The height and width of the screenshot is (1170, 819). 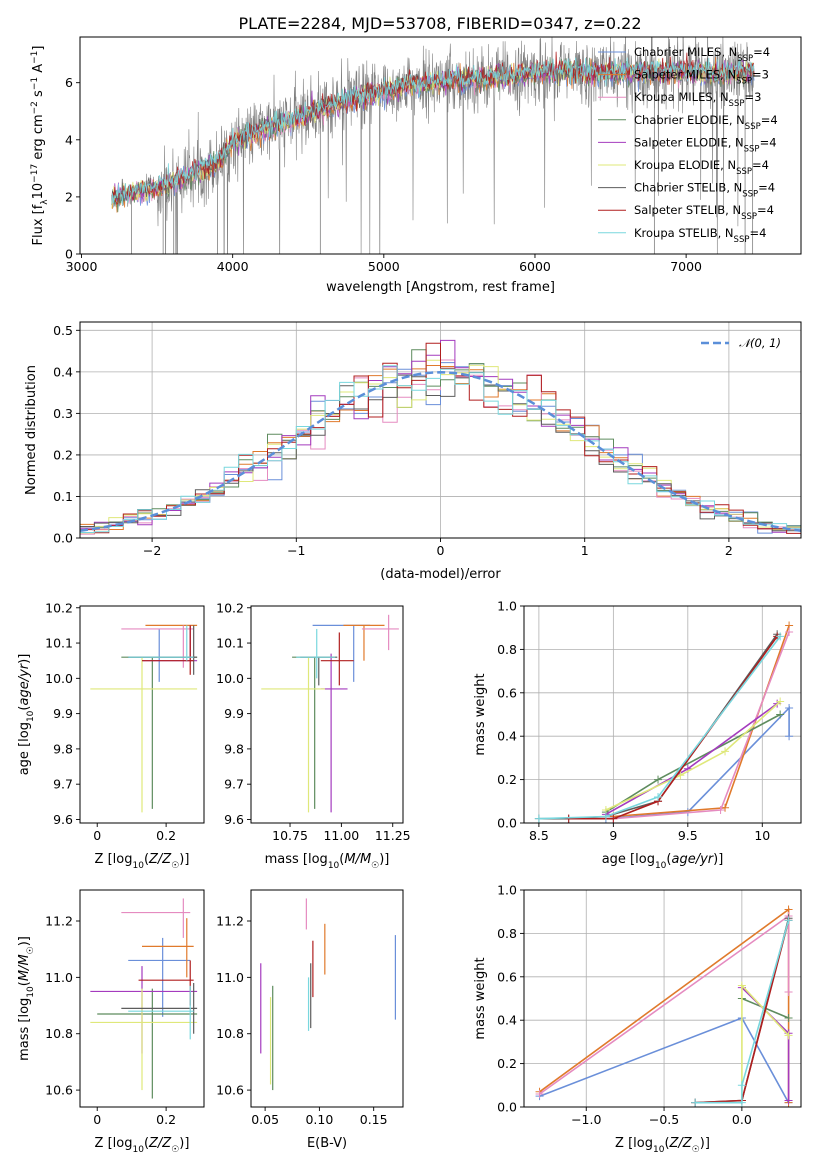 What do you see at coordinates (693, 755) in the screenshot?
I see `weight-line-kroupa-elodie` at bounding box center [693, 755].